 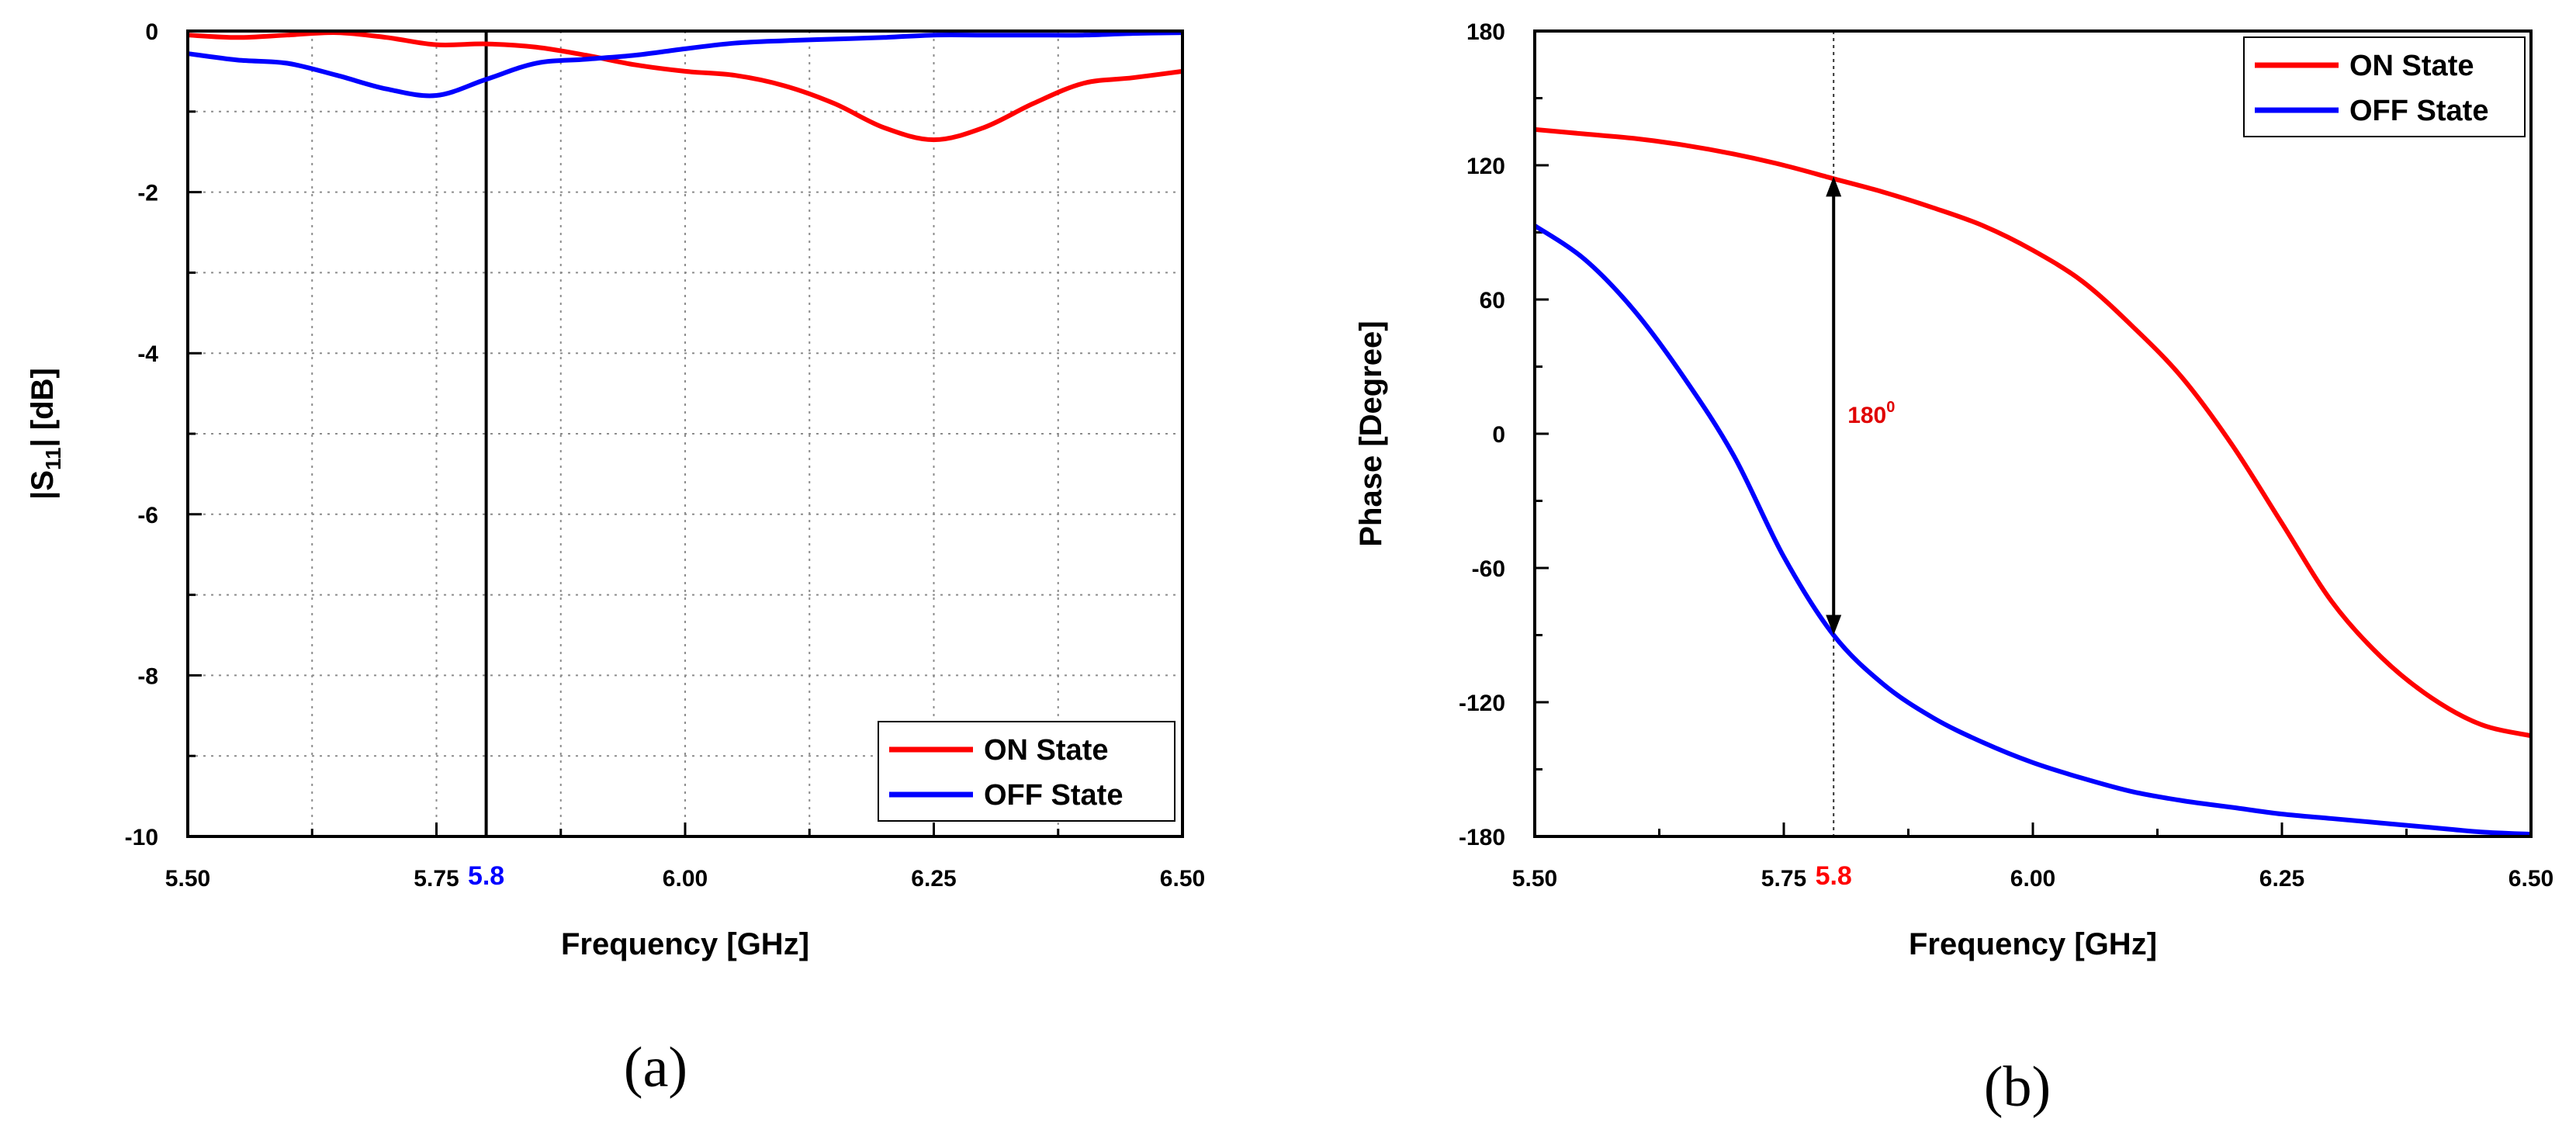 I want to click on y-tick-label: -4, so click(x=147, y=354).